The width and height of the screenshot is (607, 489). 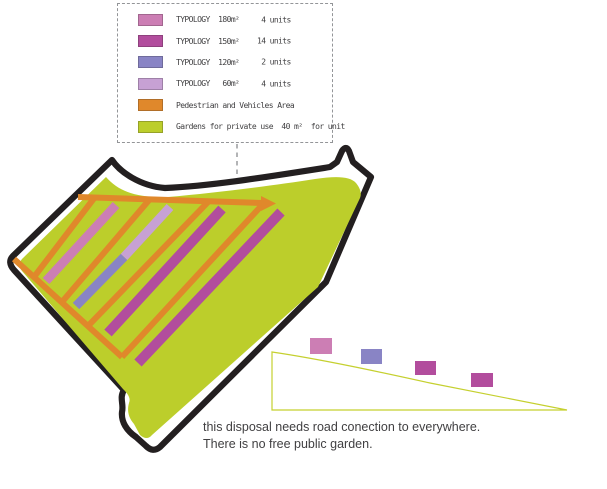 I want to click on legend-label: Gardens for private use 40 m² for unit, so click(x=260, y=127).